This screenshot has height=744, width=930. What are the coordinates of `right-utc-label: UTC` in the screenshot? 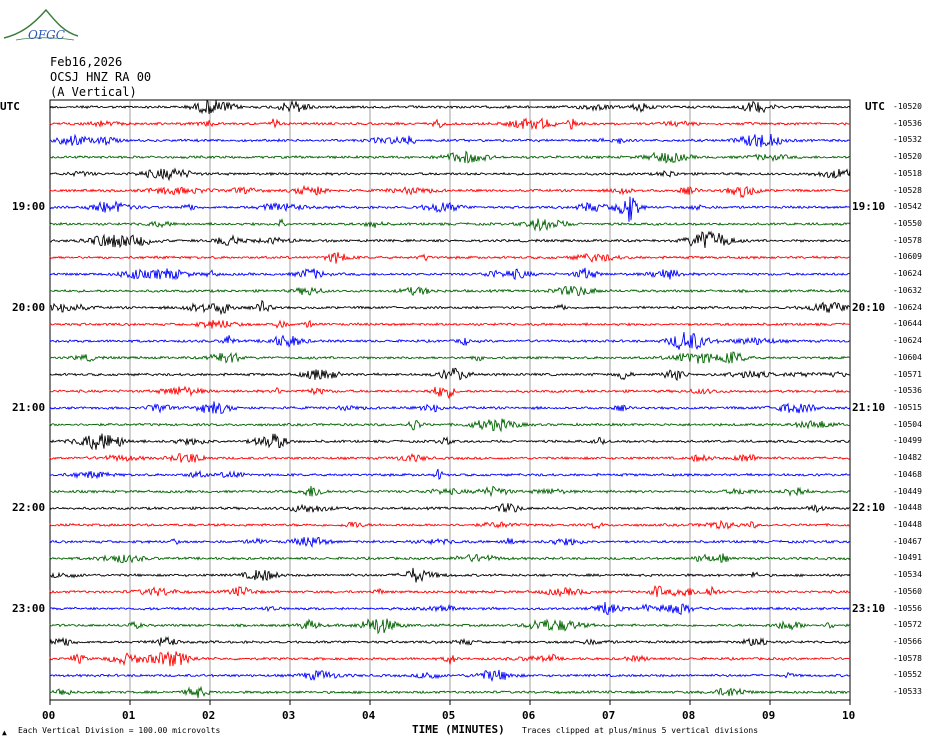 It's located at (875, 106).